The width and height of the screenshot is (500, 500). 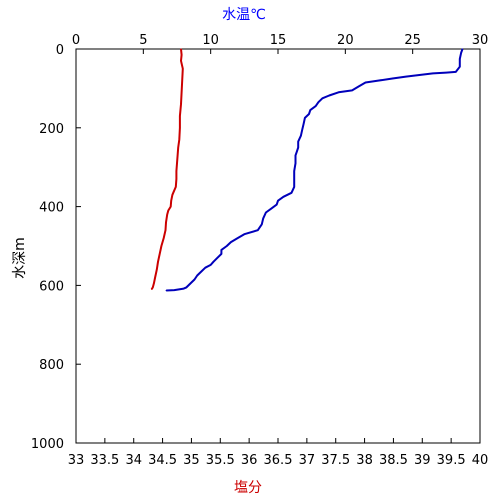 I want to click on top-tick-label: 20, so click(x=345, y=40).